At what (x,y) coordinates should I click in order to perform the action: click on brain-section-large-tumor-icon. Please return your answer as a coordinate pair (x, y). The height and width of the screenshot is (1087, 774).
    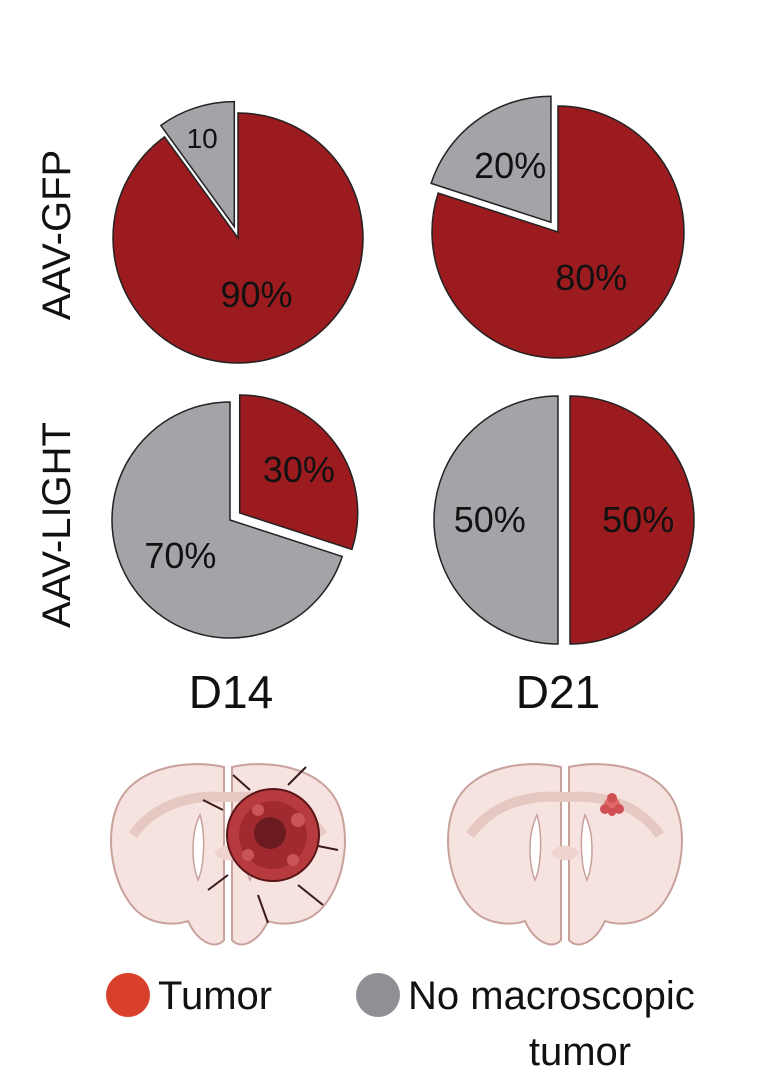
    Looking at the image, I should click on (228, 854).